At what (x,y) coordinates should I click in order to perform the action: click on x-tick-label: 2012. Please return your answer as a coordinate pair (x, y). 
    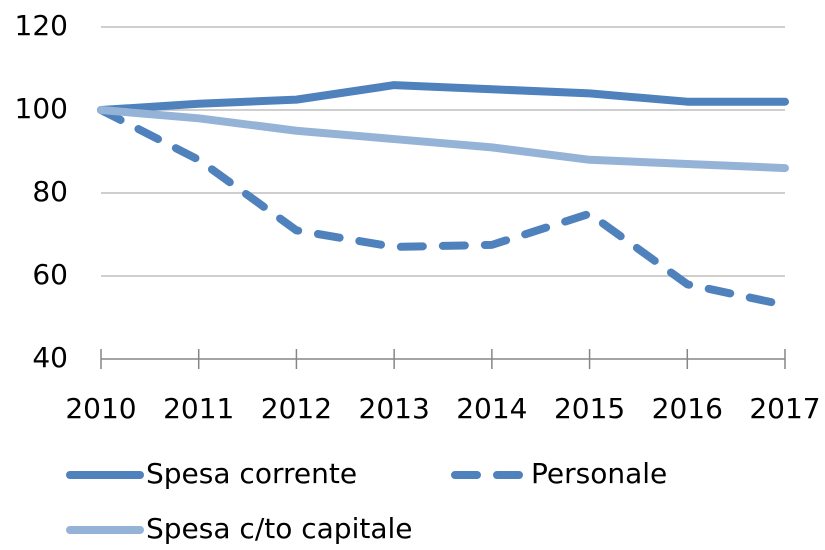
    Looking at the image, I should click on (296, 408).